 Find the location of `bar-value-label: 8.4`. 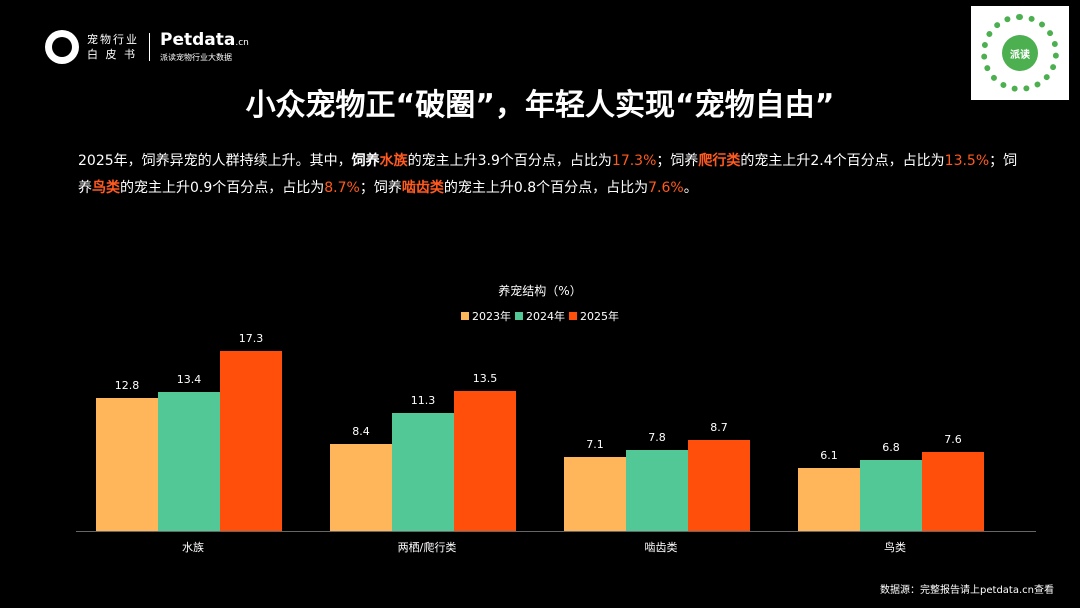

bar-value-label: 8.4 is located at coordinates (361, 431).